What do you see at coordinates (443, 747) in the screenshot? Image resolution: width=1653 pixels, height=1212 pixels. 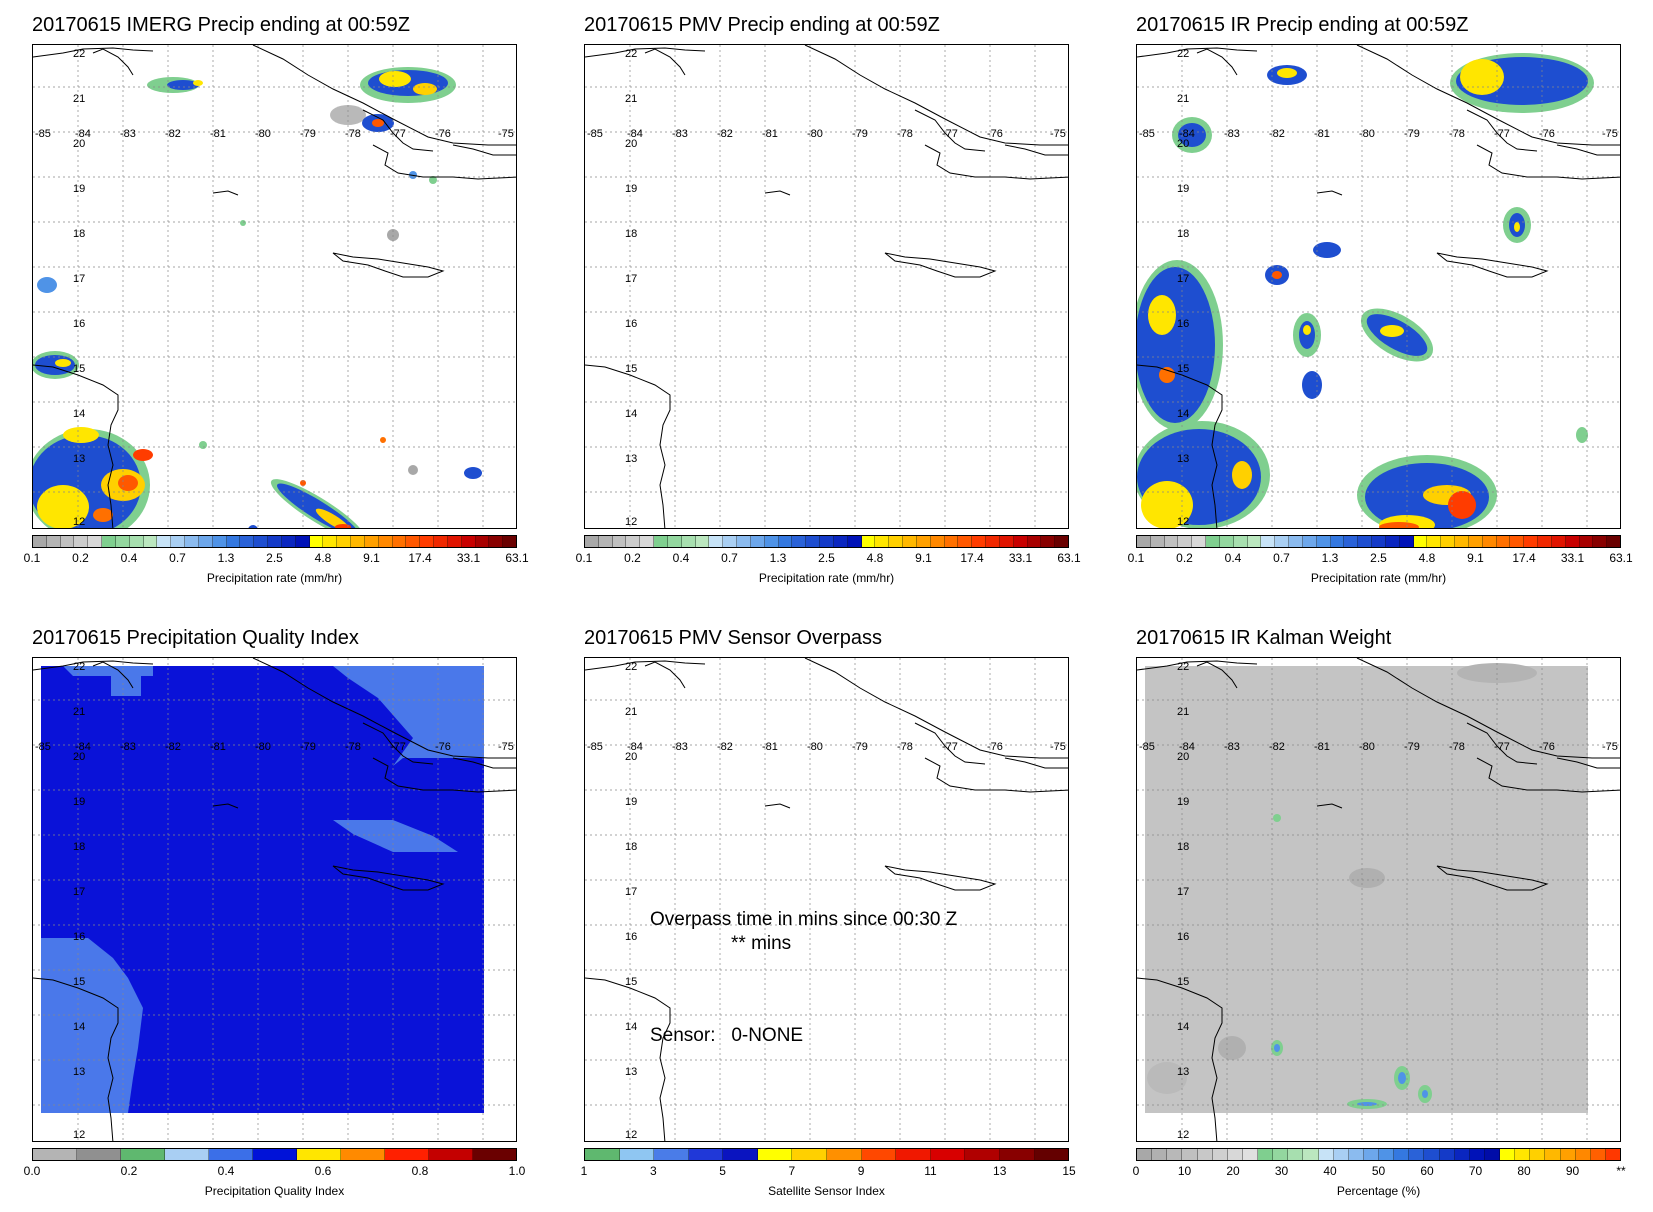 I see `svg-text: -76` at bounding box center [443, 747].